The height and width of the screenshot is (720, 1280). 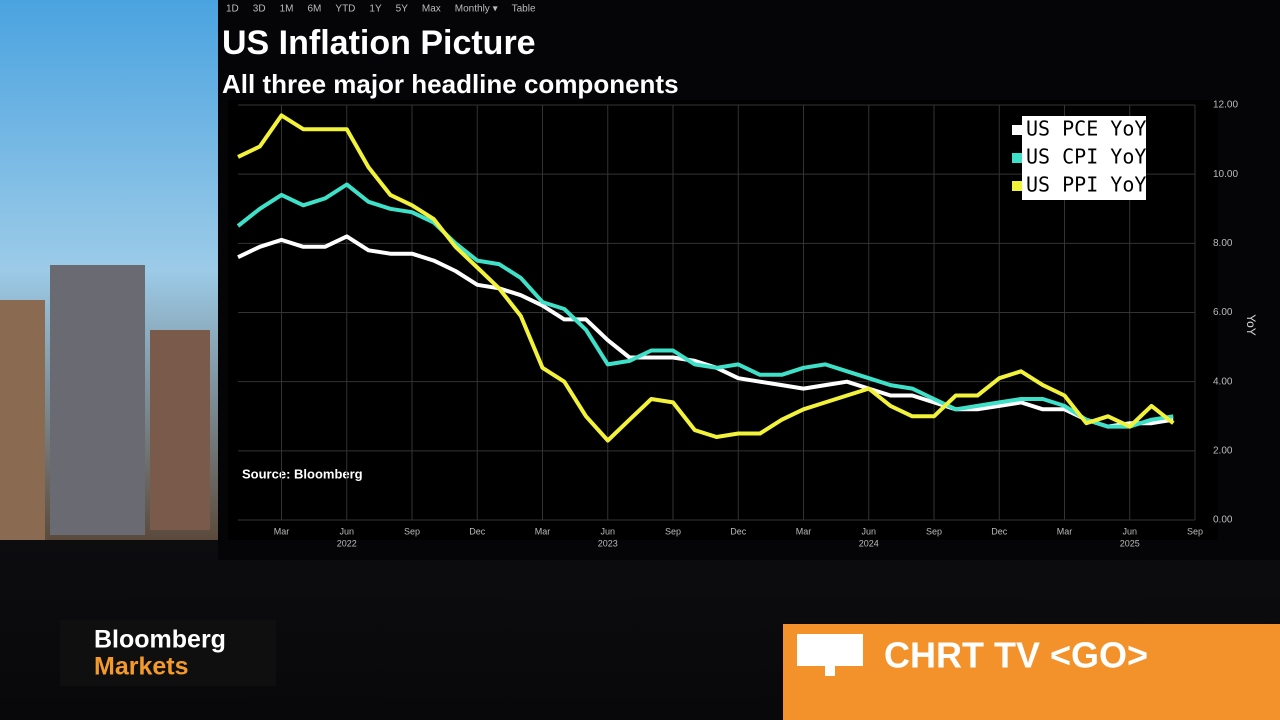 What do you see at coordinates (141, 667) in the screenshot?
I see `brand-channel: Markets` at bounding box center [141, 667].